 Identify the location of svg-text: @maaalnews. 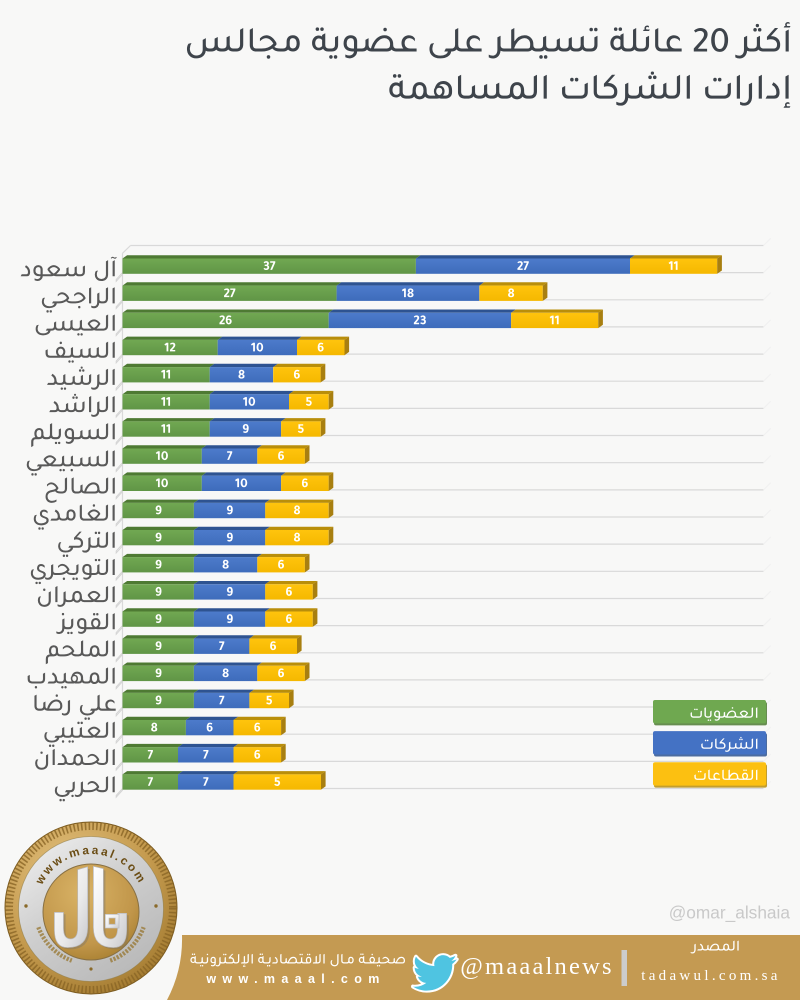
(536, 966).